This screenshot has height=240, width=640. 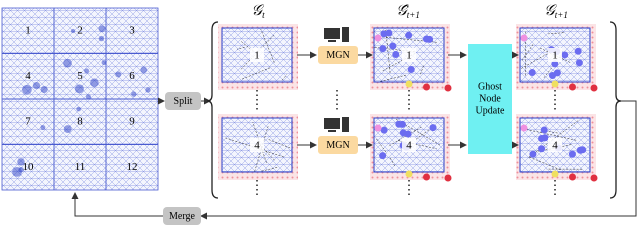 I want to click on subscript: t+1, so click(x=561, y=15).